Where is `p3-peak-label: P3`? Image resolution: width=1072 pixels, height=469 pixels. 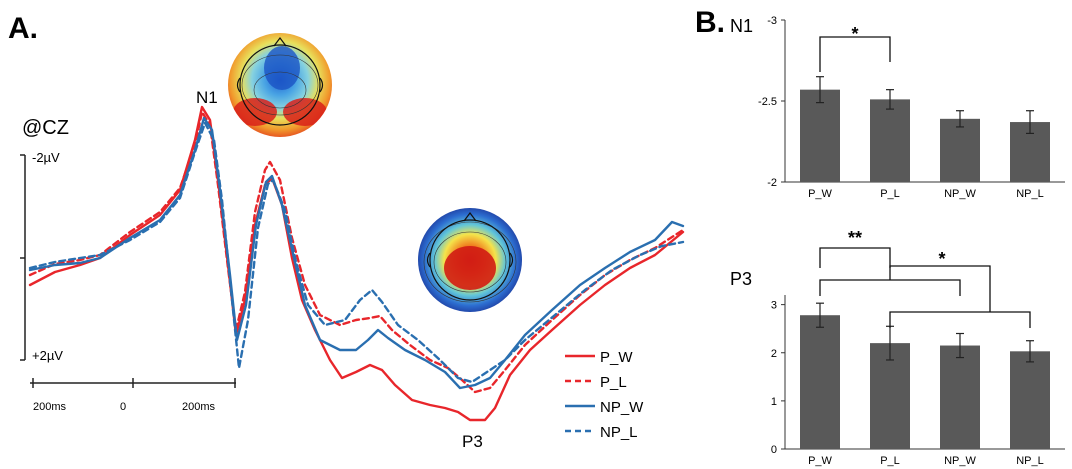
p3-peak-label: P3 is located at coordinates (472, 441).